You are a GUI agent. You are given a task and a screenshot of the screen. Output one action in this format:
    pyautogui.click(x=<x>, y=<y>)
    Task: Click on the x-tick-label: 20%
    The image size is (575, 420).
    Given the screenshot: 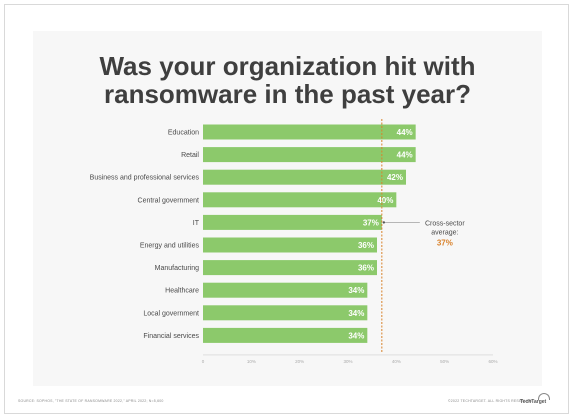 What is the action you would take?
    pyautogui.click(x=299, y=361)
    